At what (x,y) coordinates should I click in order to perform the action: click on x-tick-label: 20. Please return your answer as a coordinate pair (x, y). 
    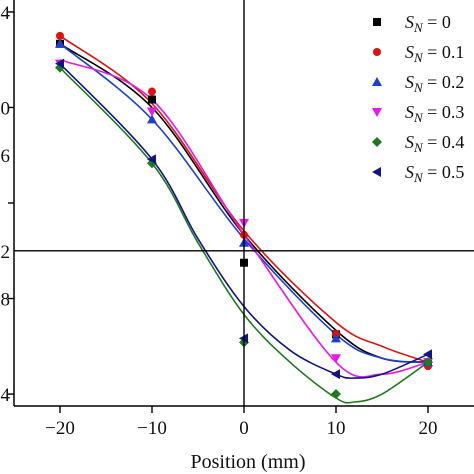
    Looking at the image, I should click on (428, 428).